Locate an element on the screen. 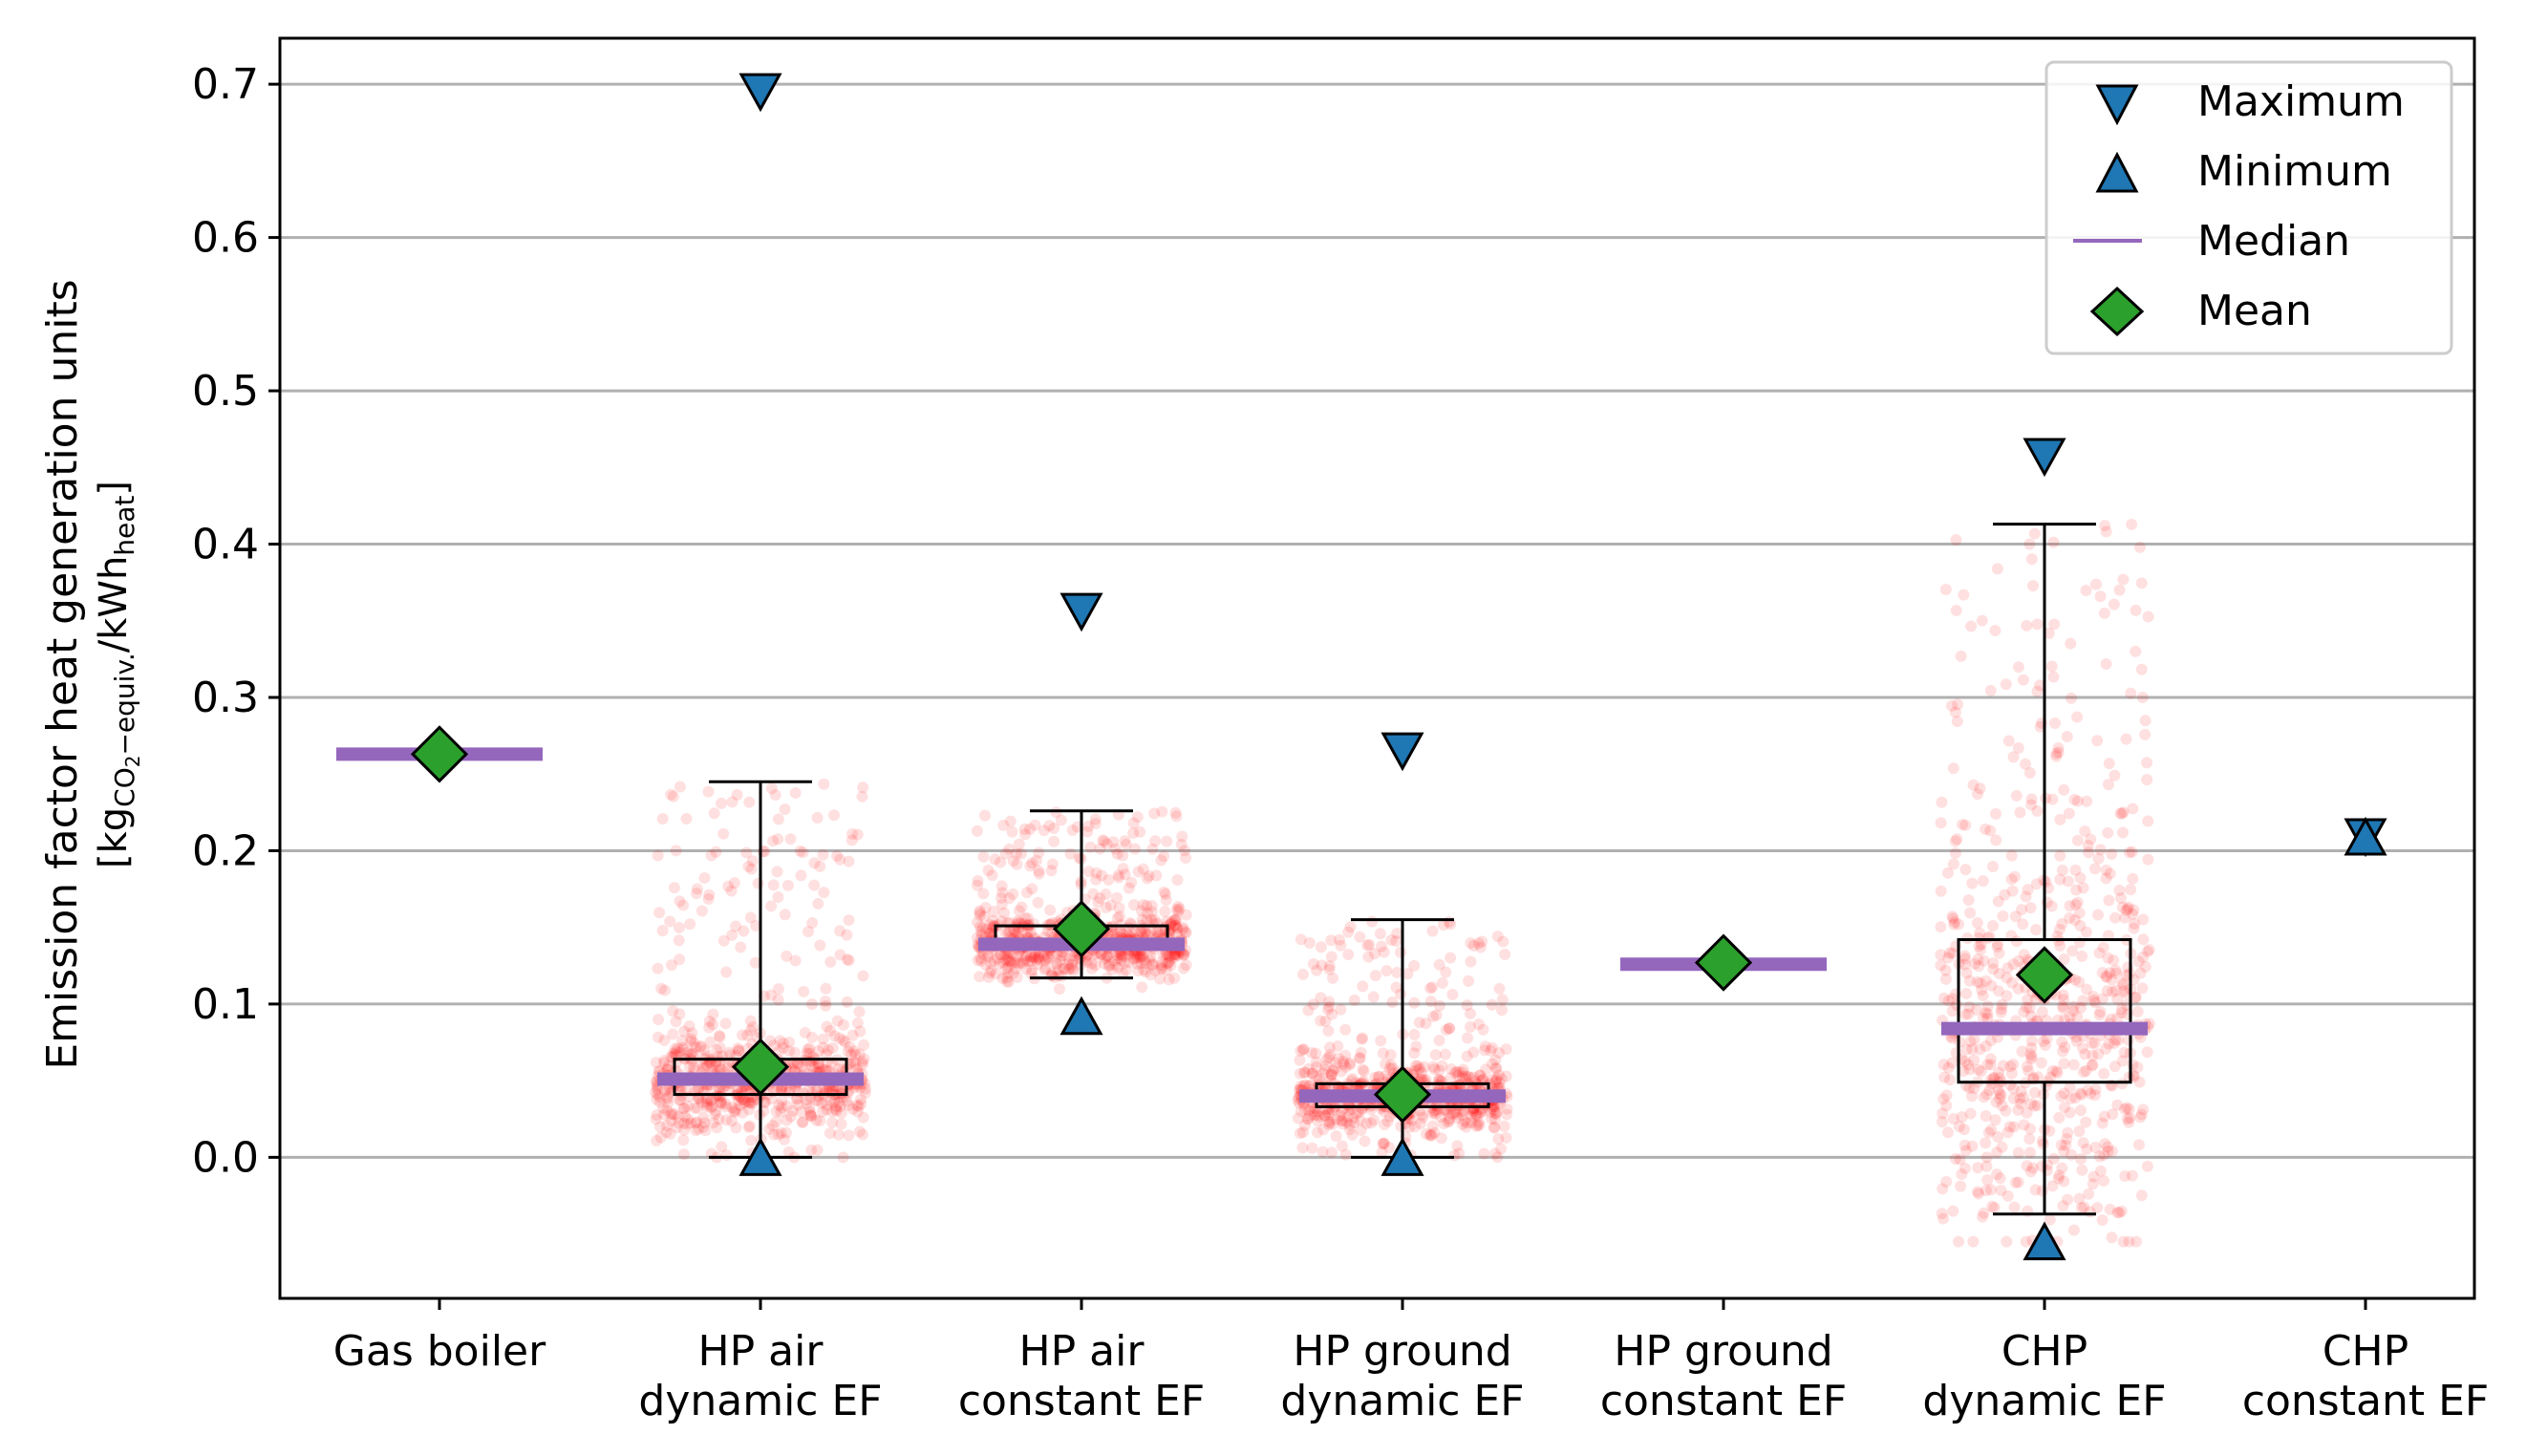  y-tick-label: 0.7 is located at coordinates (225, 84).